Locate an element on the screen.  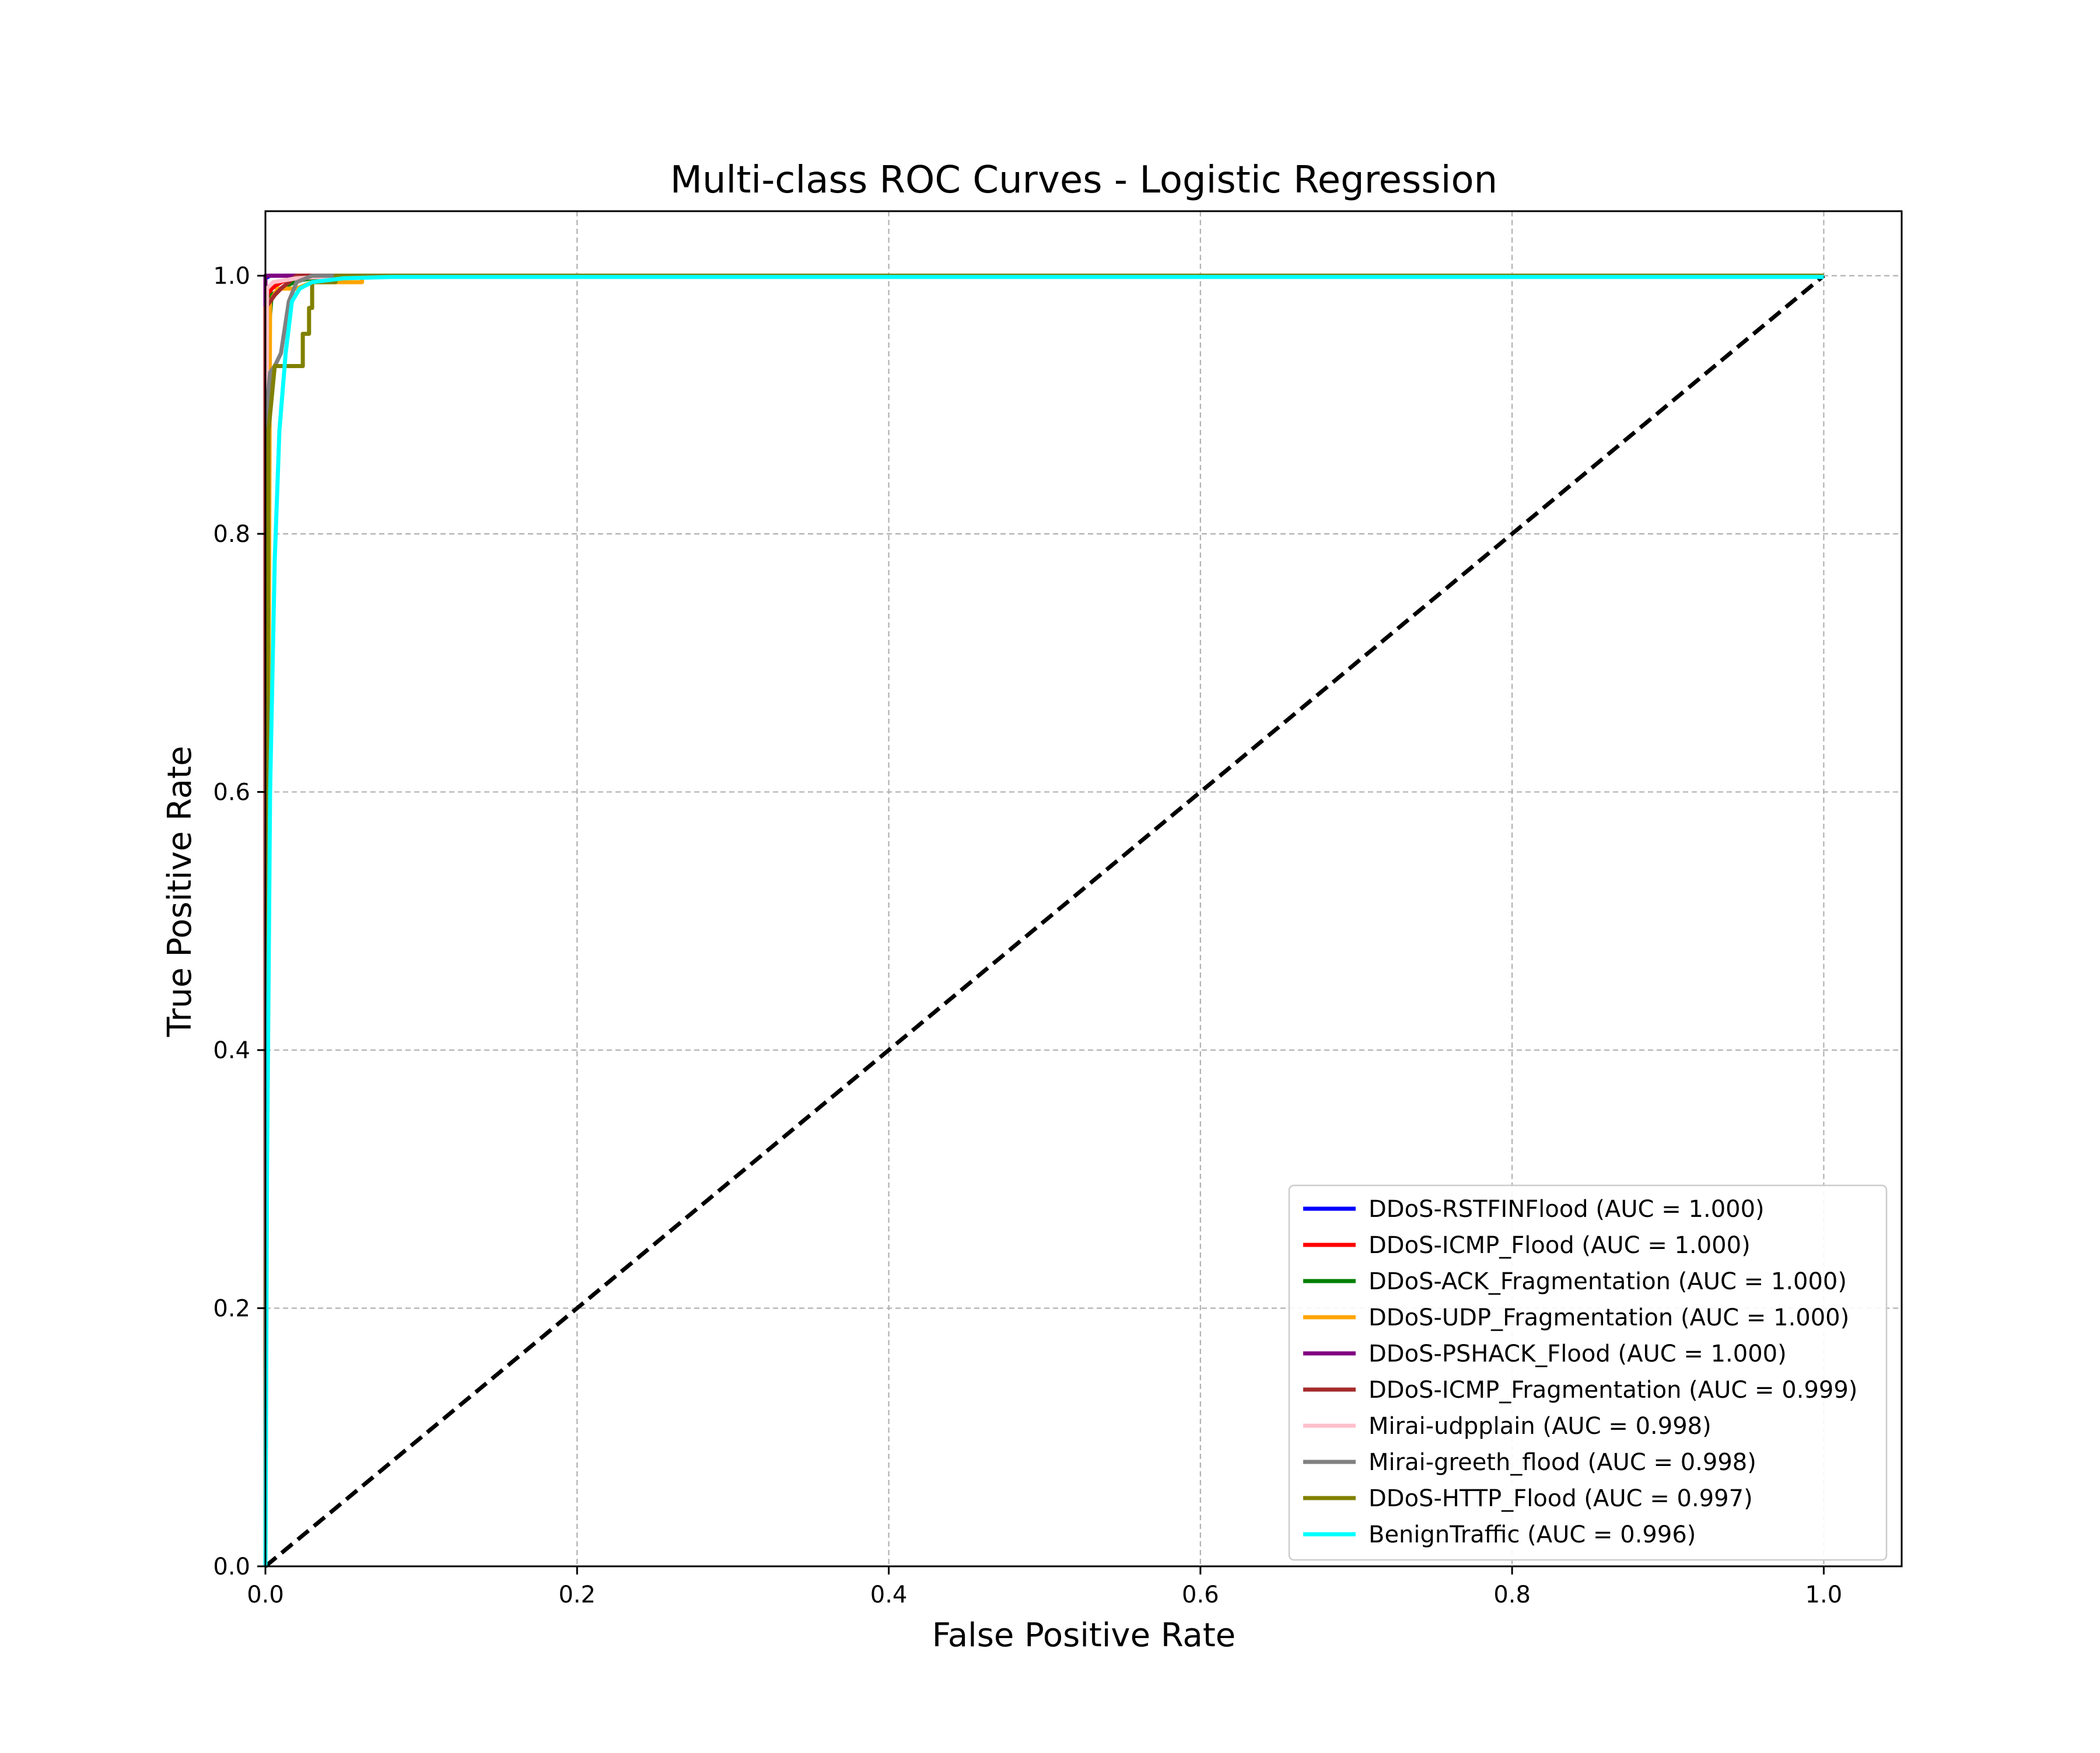
legend-label-5: DDoS-ICMP_Fragmentation (AUC = 0.999) is located at coordinates (1612, 1390).